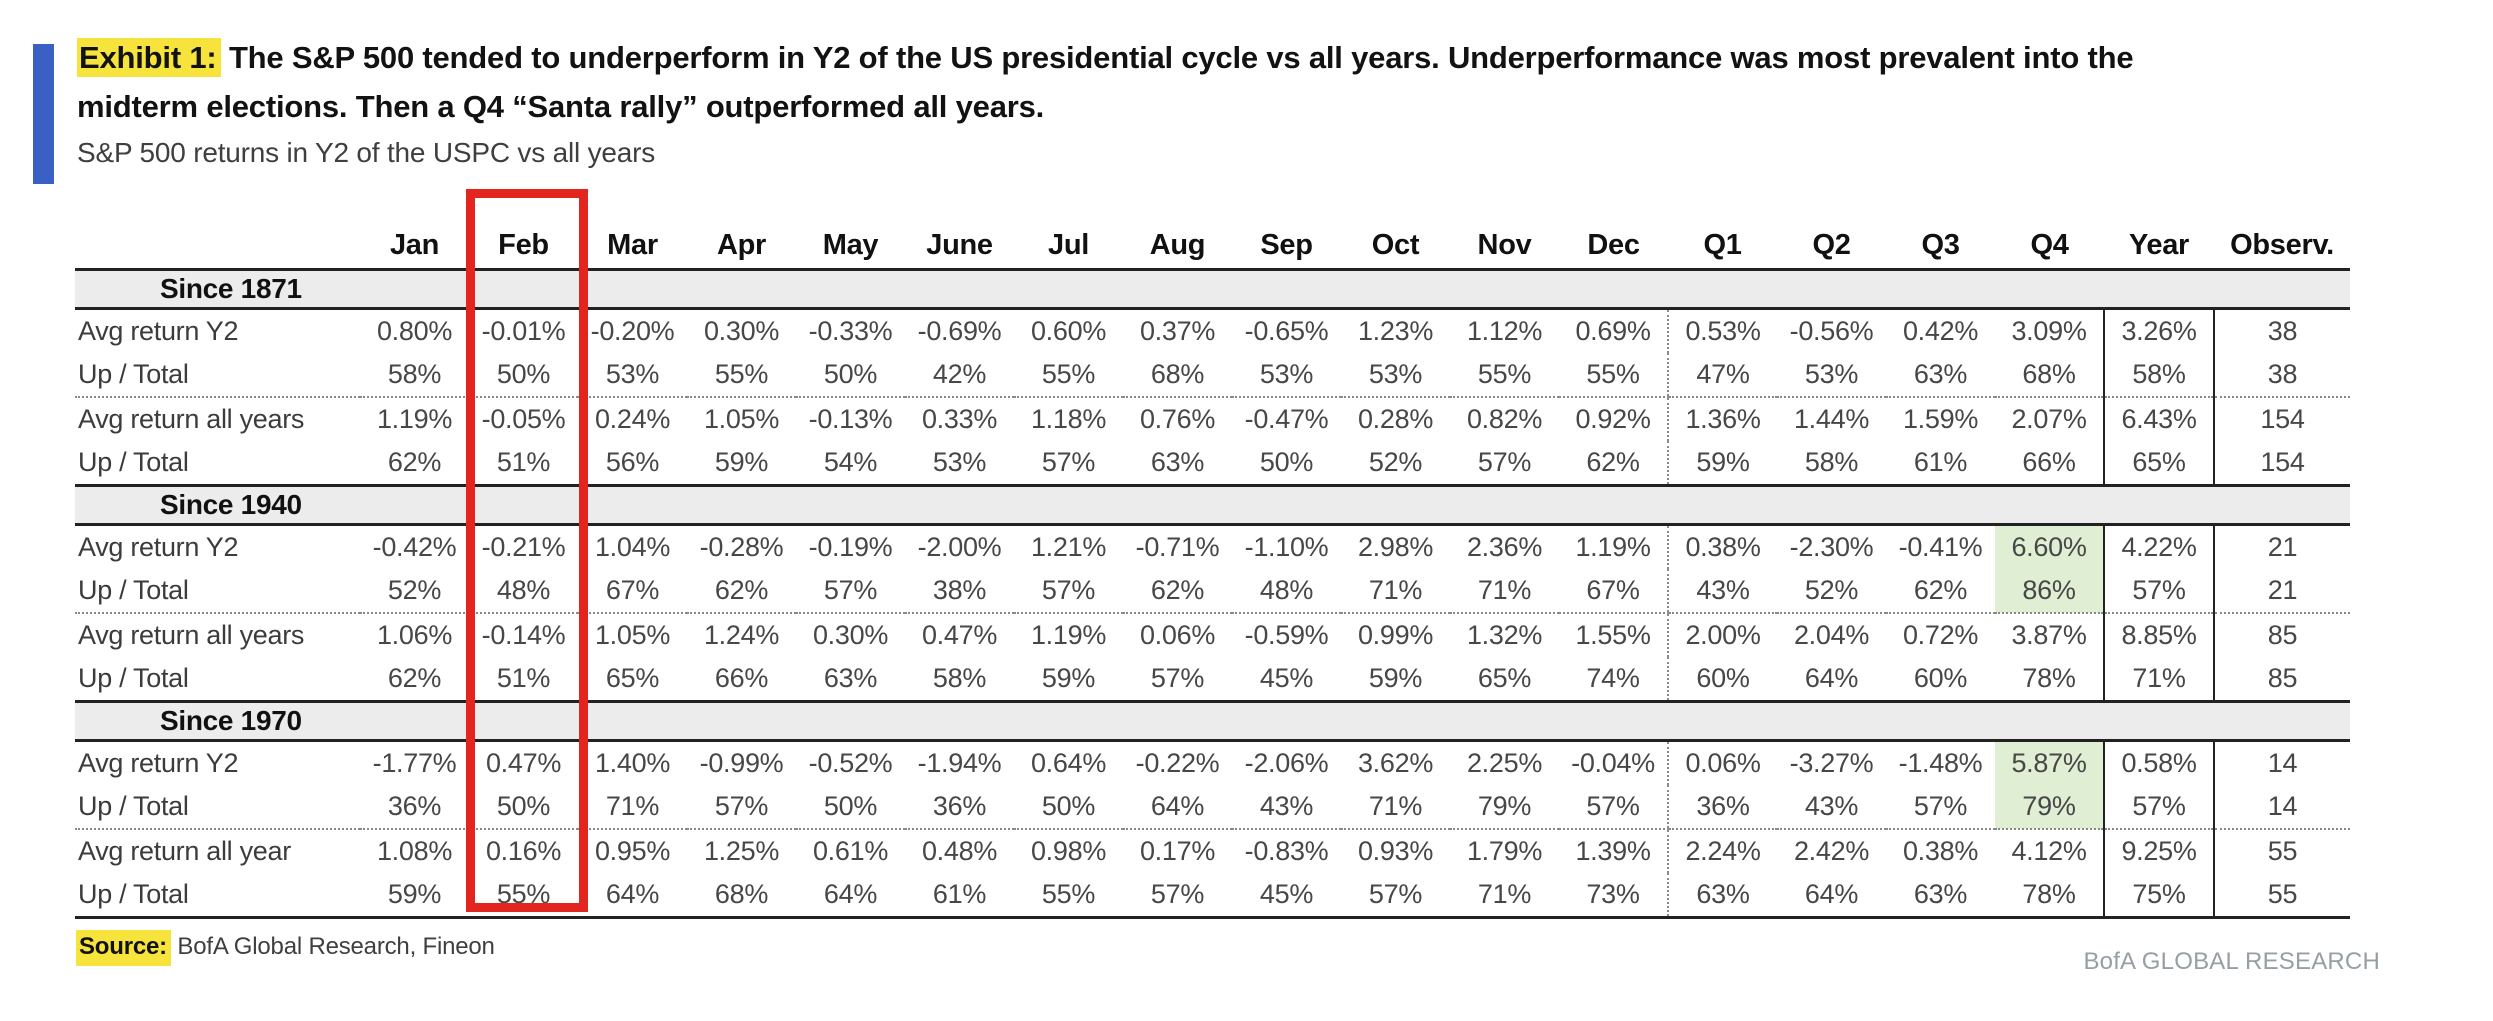 The image size is (2493, 1021). What do you see at coordinates (1940, 591) in the screenshot?
I see `table-cell-q3: 62%` at bounding box center [1940, 591].